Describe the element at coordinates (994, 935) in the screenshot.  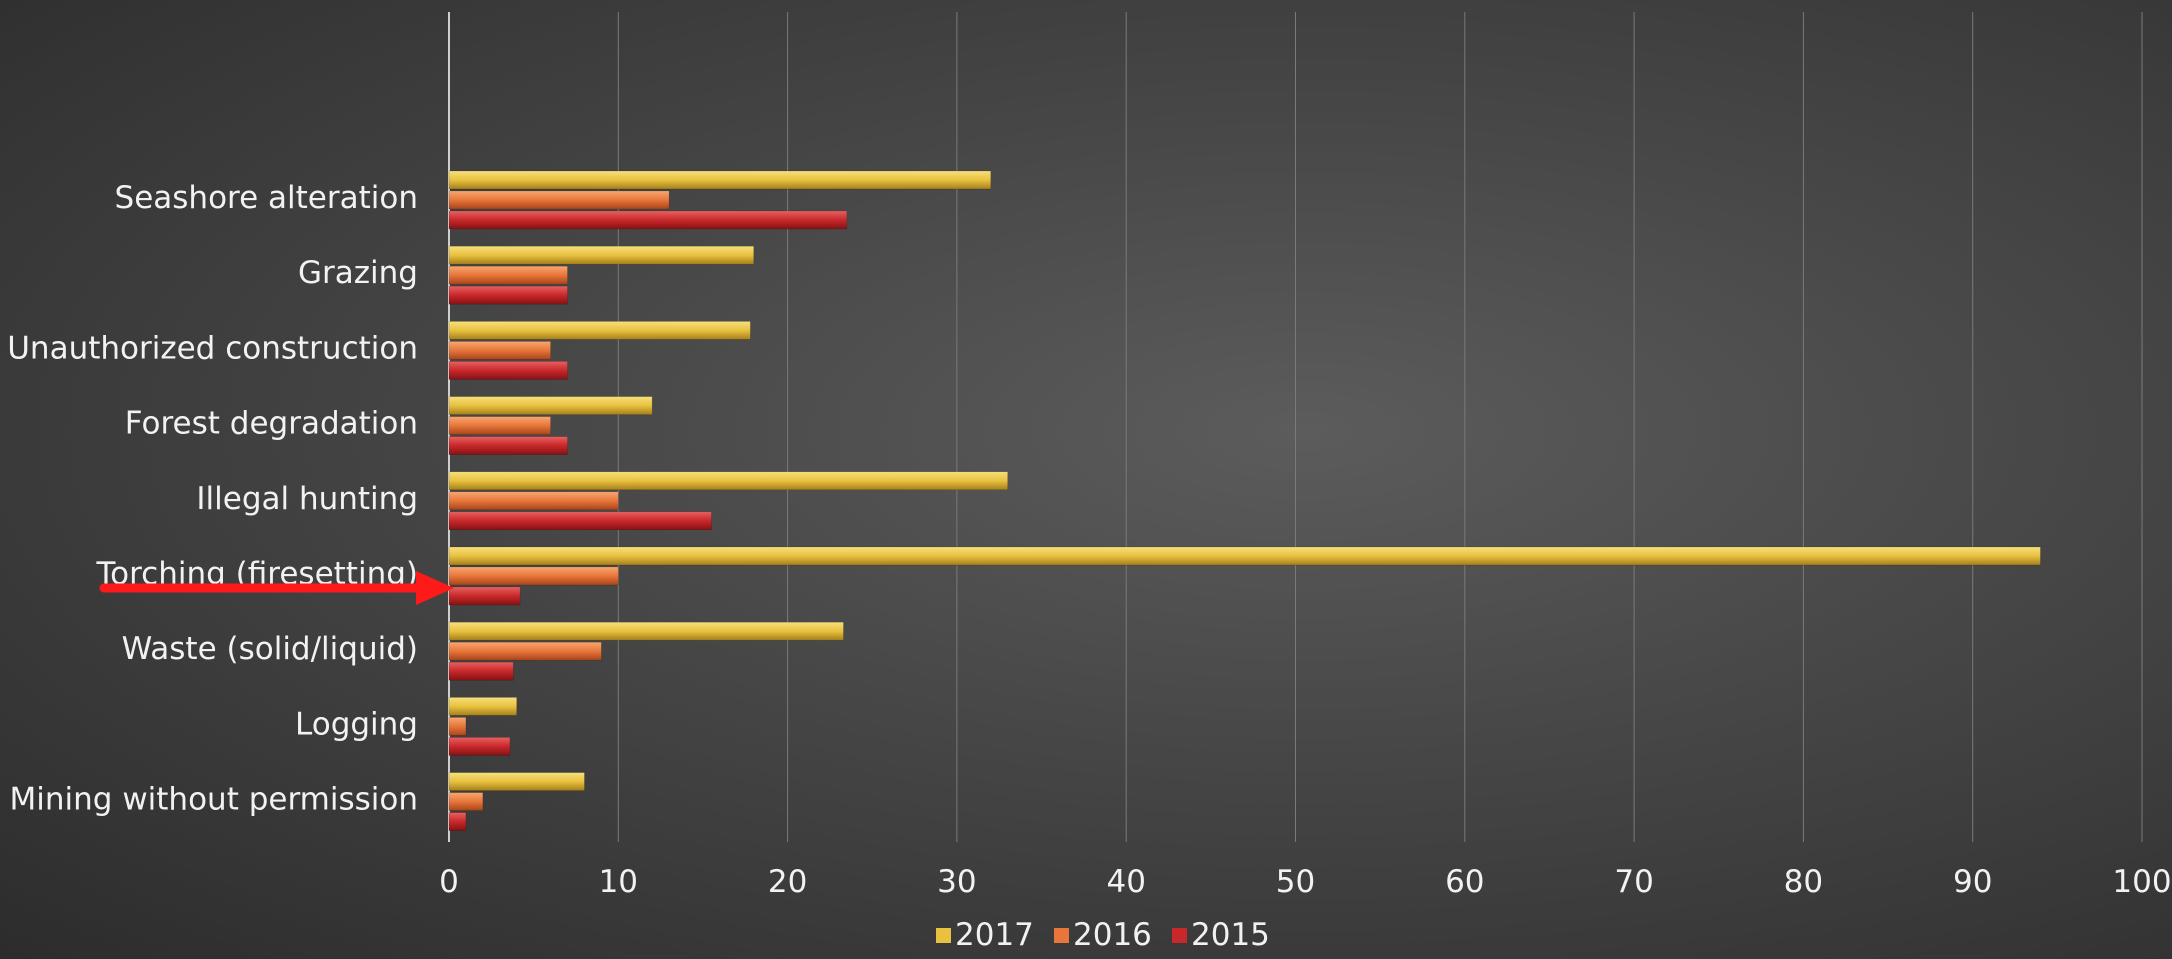
I see `legend-label: 2017` at that location.